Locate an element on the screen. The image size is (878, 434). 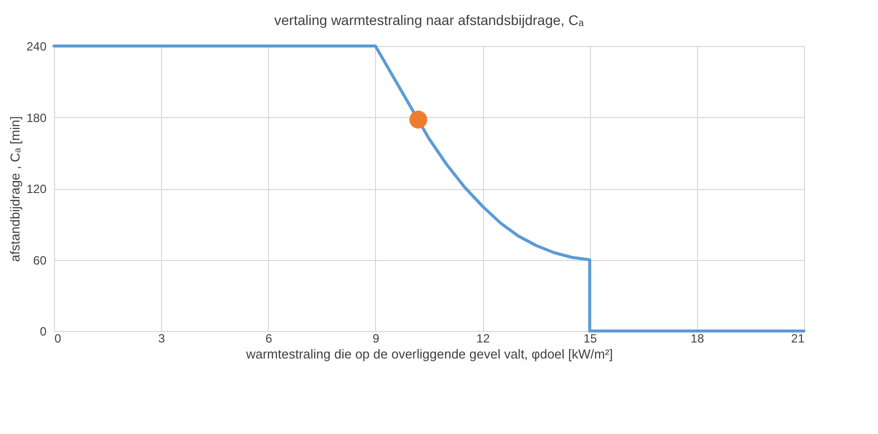
y-tick-label: 180 is located at coordinates (36, 117).